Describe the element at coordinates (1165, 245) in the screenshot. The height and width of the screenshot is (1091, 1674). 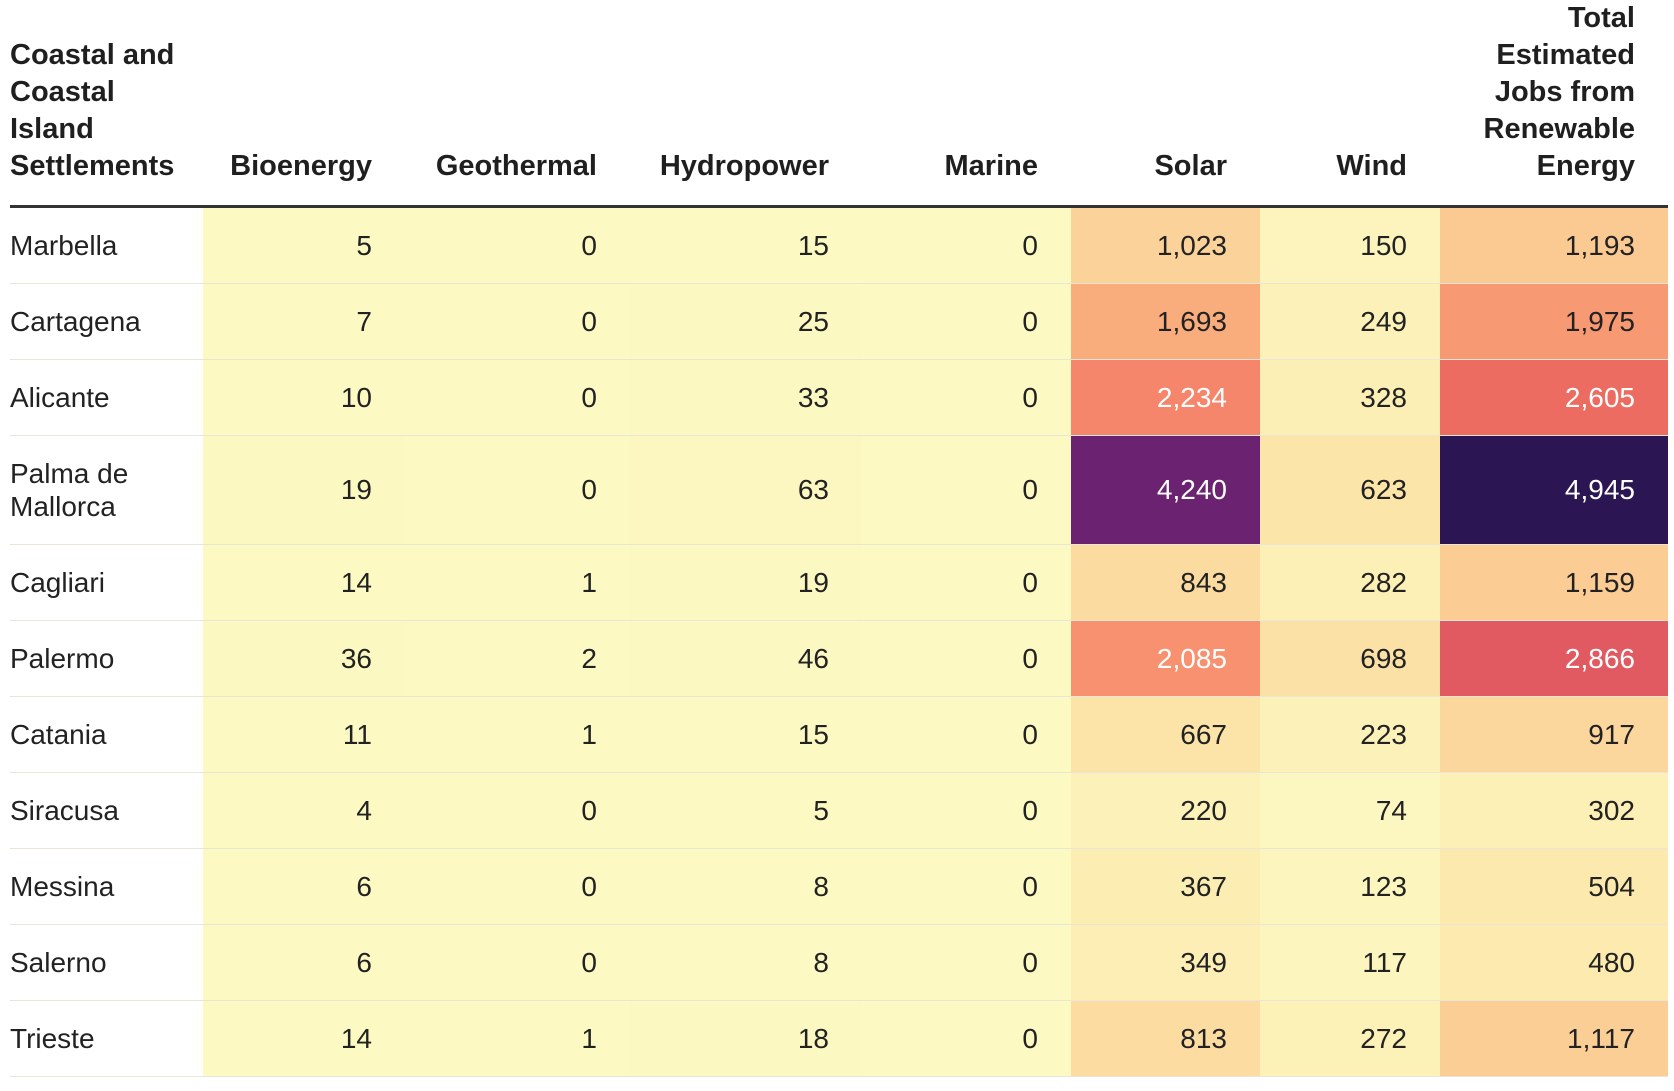
I see `heatmap-cell-solar: 1,023` at that location.